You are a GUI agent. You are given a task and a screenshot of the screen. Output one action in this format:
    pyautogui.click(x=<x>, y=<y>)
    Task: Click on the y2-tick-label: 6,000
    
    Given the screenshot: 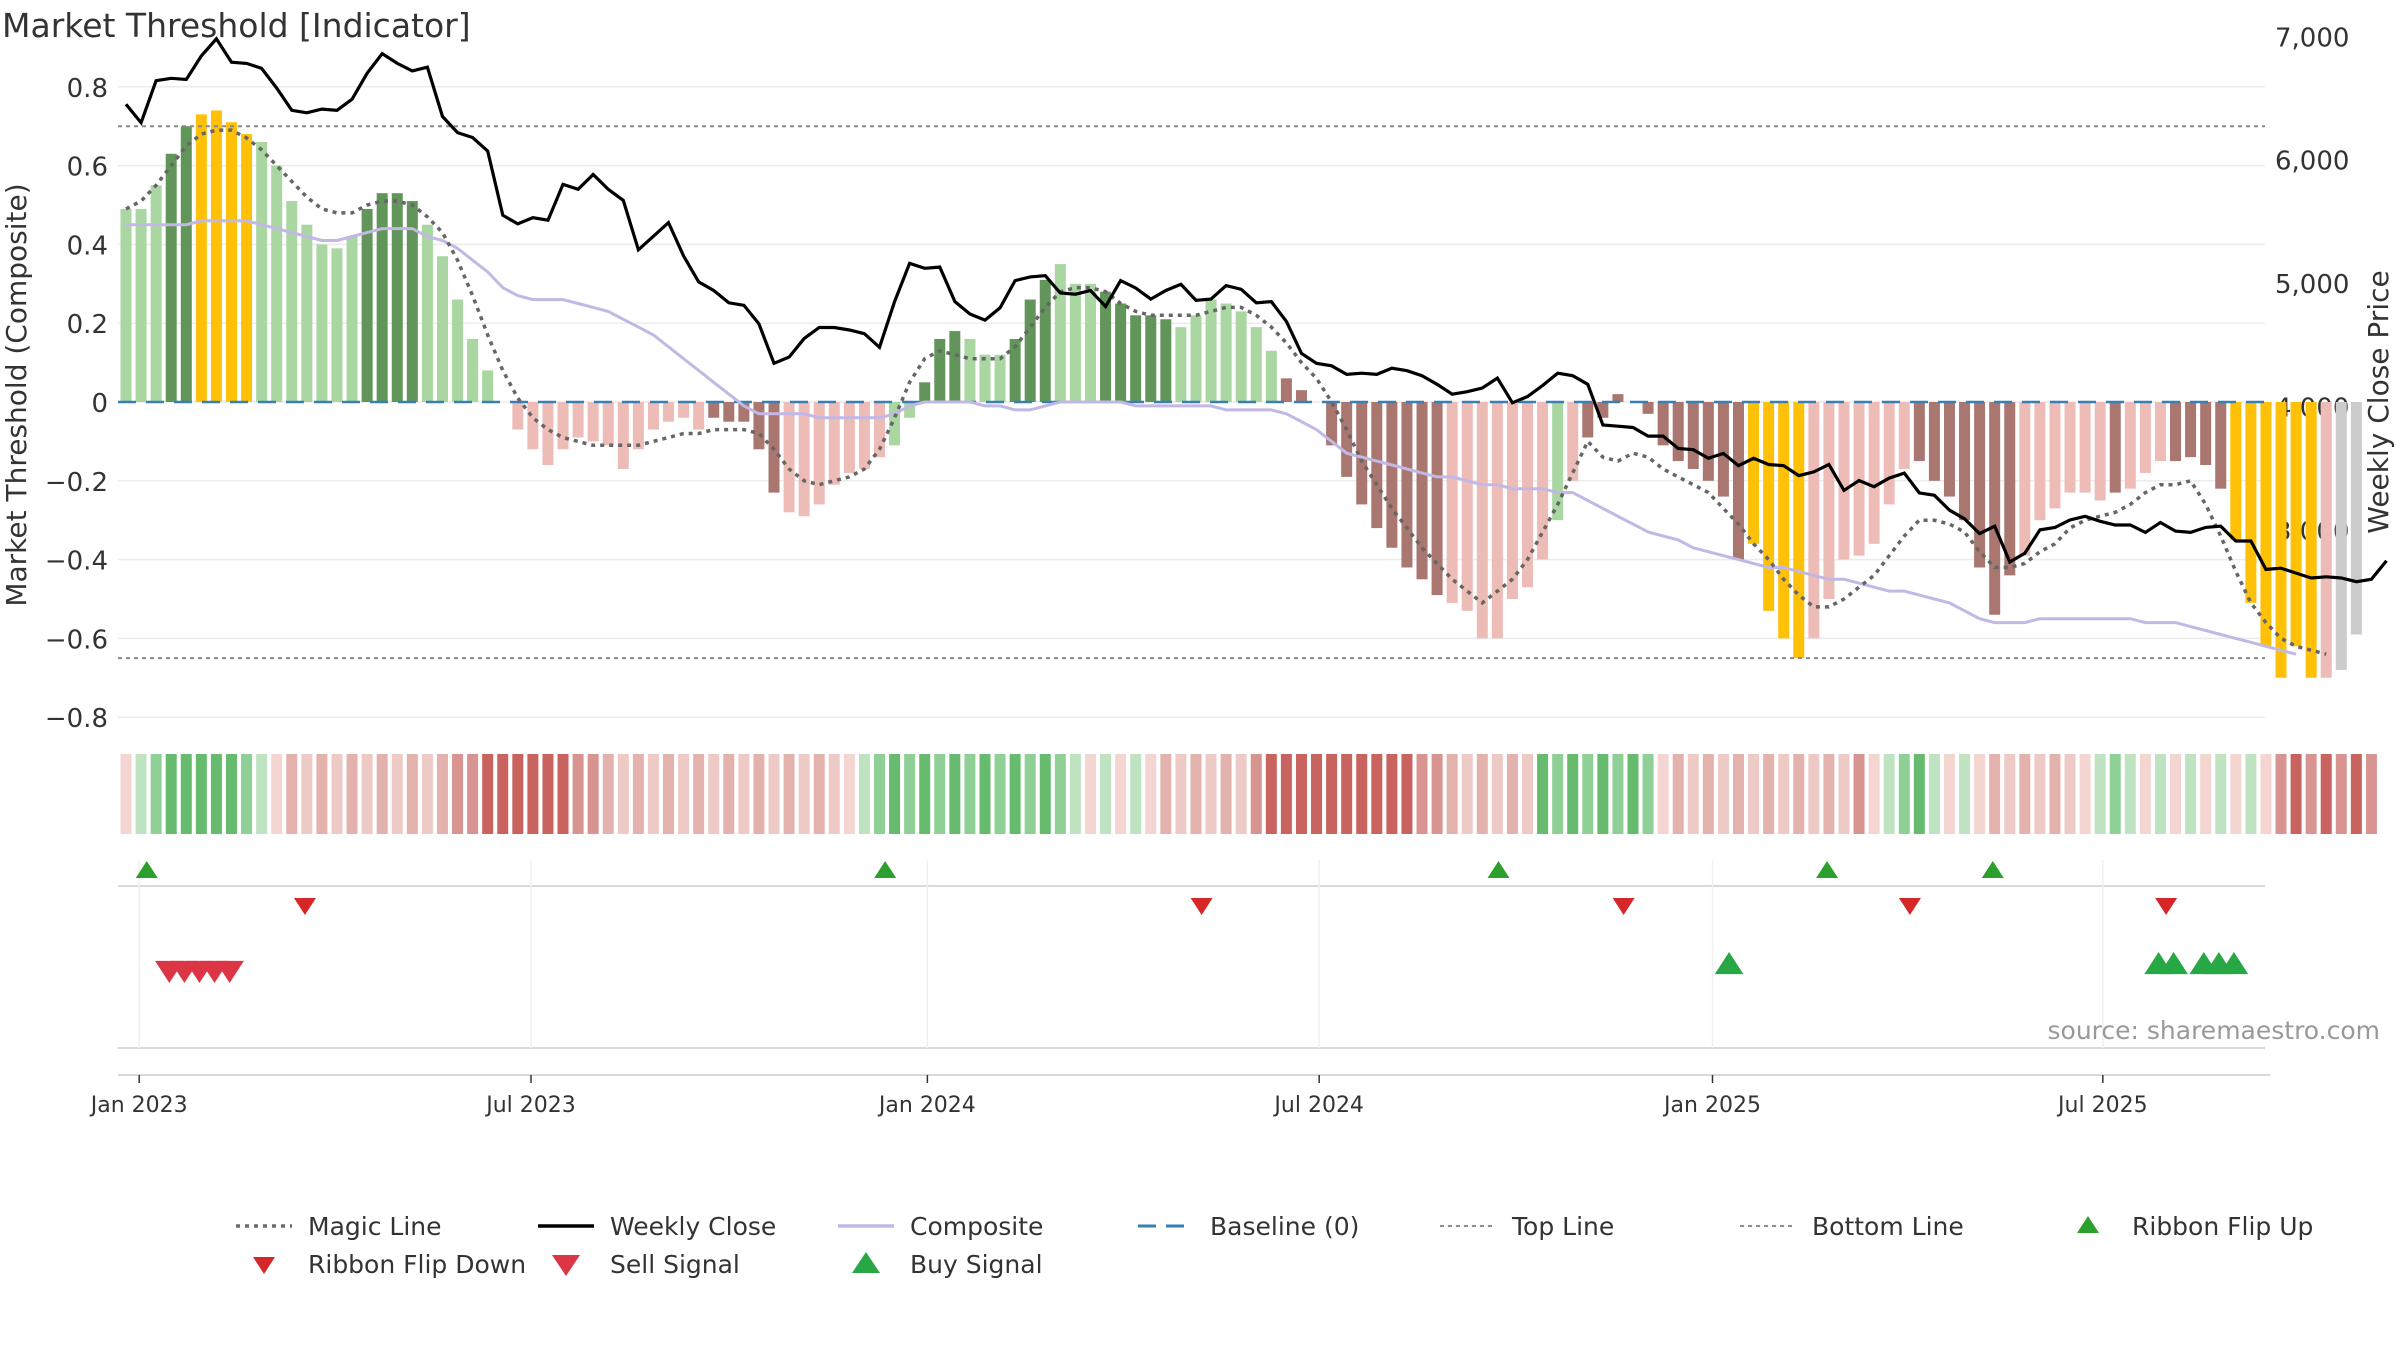 What is the action you would take?
    pyautogui.click(x=2312, y=162)
    